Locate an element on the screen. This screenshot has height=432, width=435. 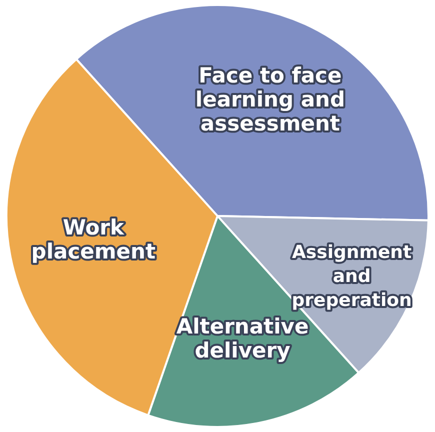
slice-label: Face to face learning and assessment is located at coordinates (270, 99).